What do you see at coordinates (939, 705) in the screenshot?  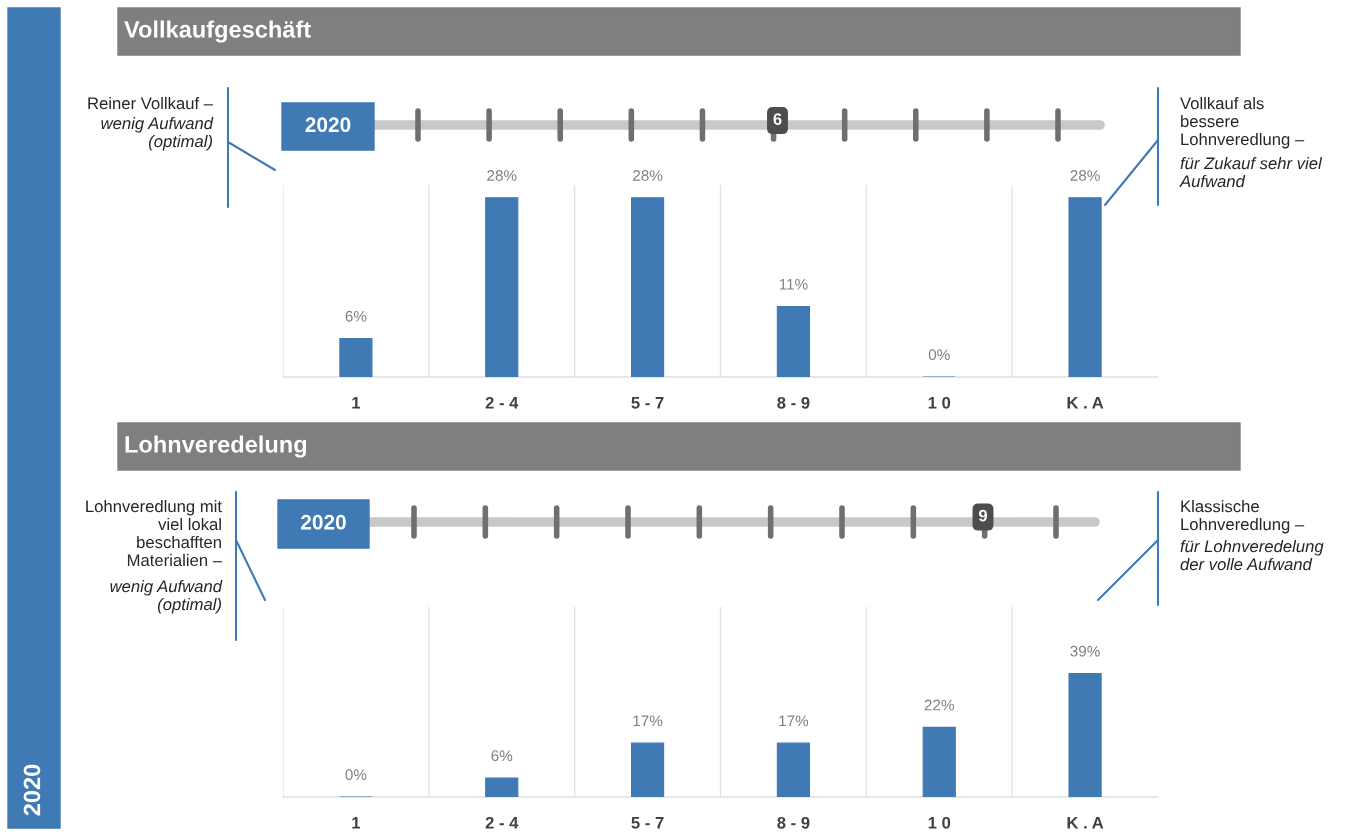 I see `data-label: 22%` at bounding box center [939, 705].